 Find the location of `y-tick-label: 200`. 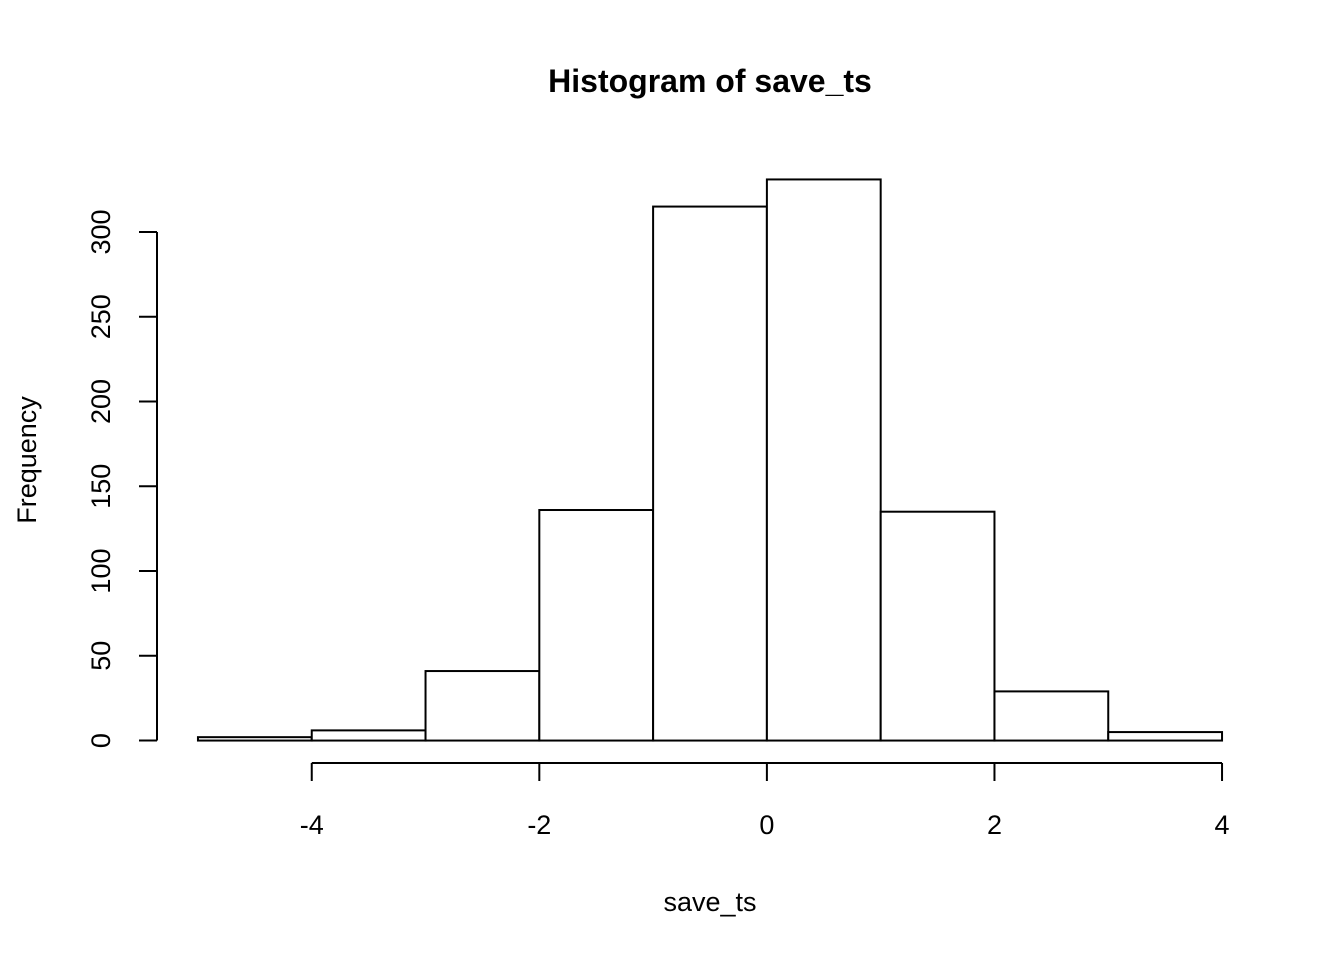

y-tick-label: 200 is located at coordinates (101, 401).